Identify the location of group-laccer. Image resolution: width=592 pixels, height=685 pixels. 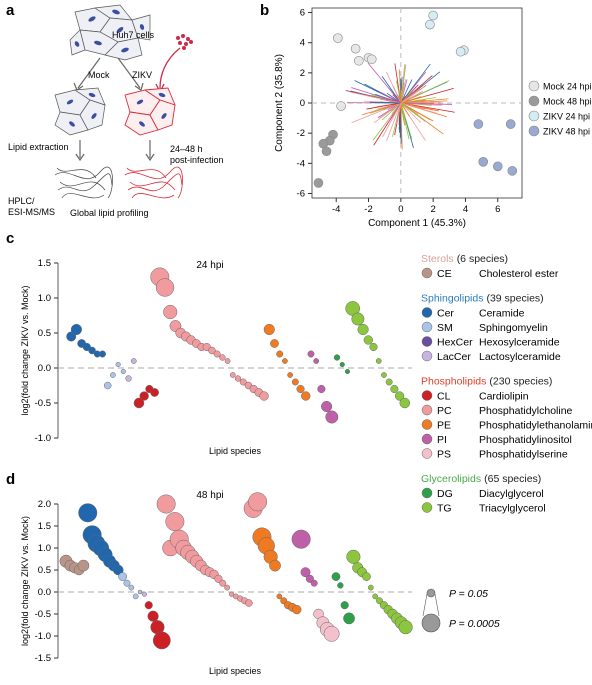
(142, 593).